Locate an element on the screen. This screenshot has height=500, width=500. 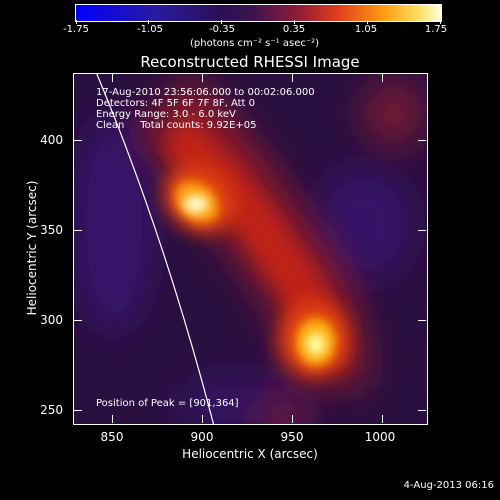
colorbar-tick-label: 1.05 is located at coordinates (366, 29).